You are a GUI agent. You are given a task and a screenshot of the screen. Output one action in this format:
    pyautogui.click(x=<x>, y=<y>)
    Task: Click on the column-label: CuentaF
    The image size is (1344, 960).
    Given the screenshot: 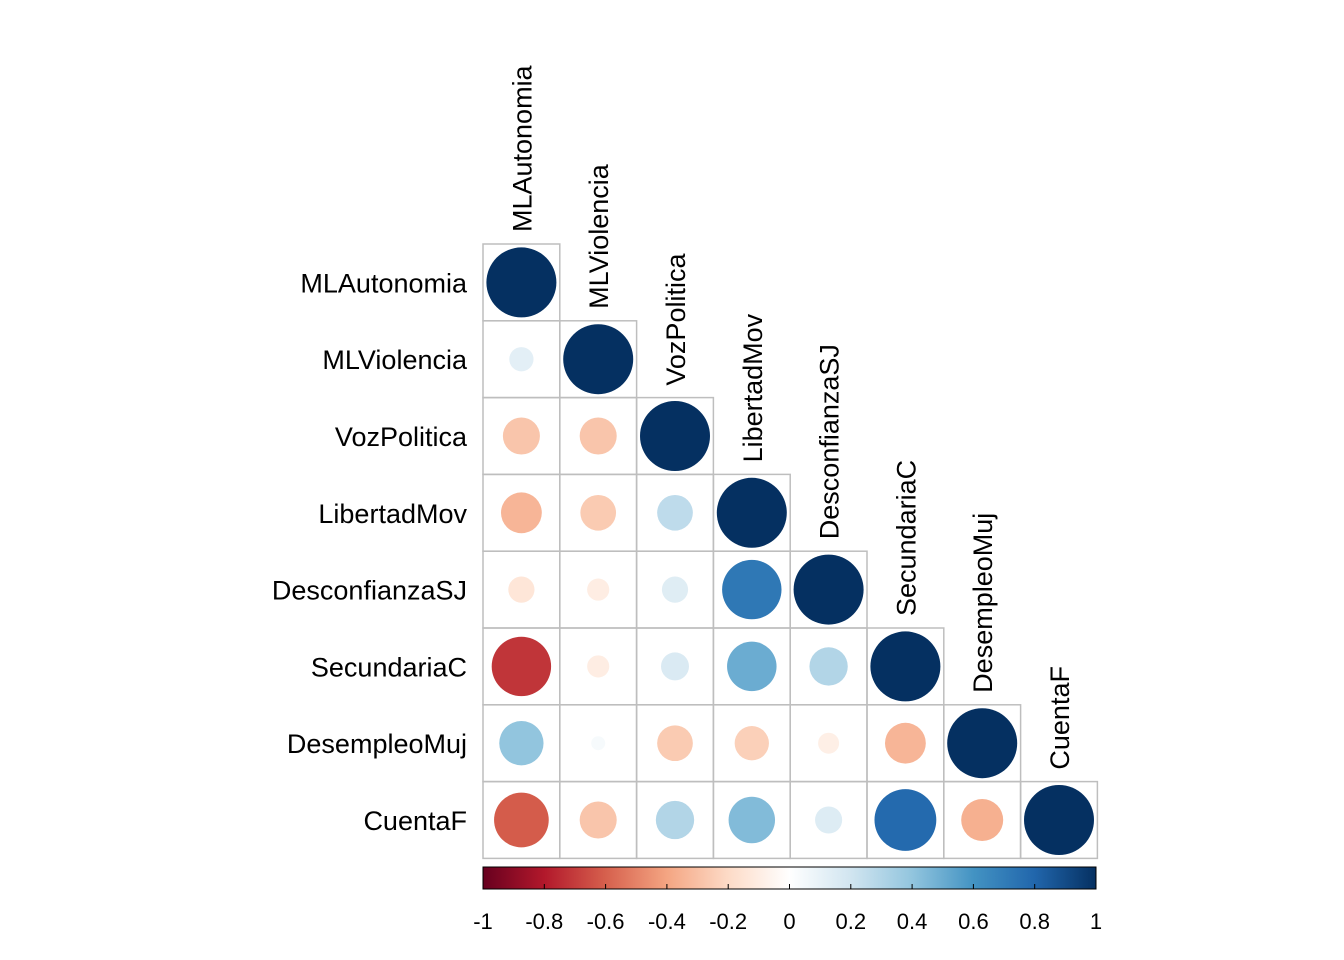 What is the action you would take?
    pyautogui.click(x=1060, y=718)
    